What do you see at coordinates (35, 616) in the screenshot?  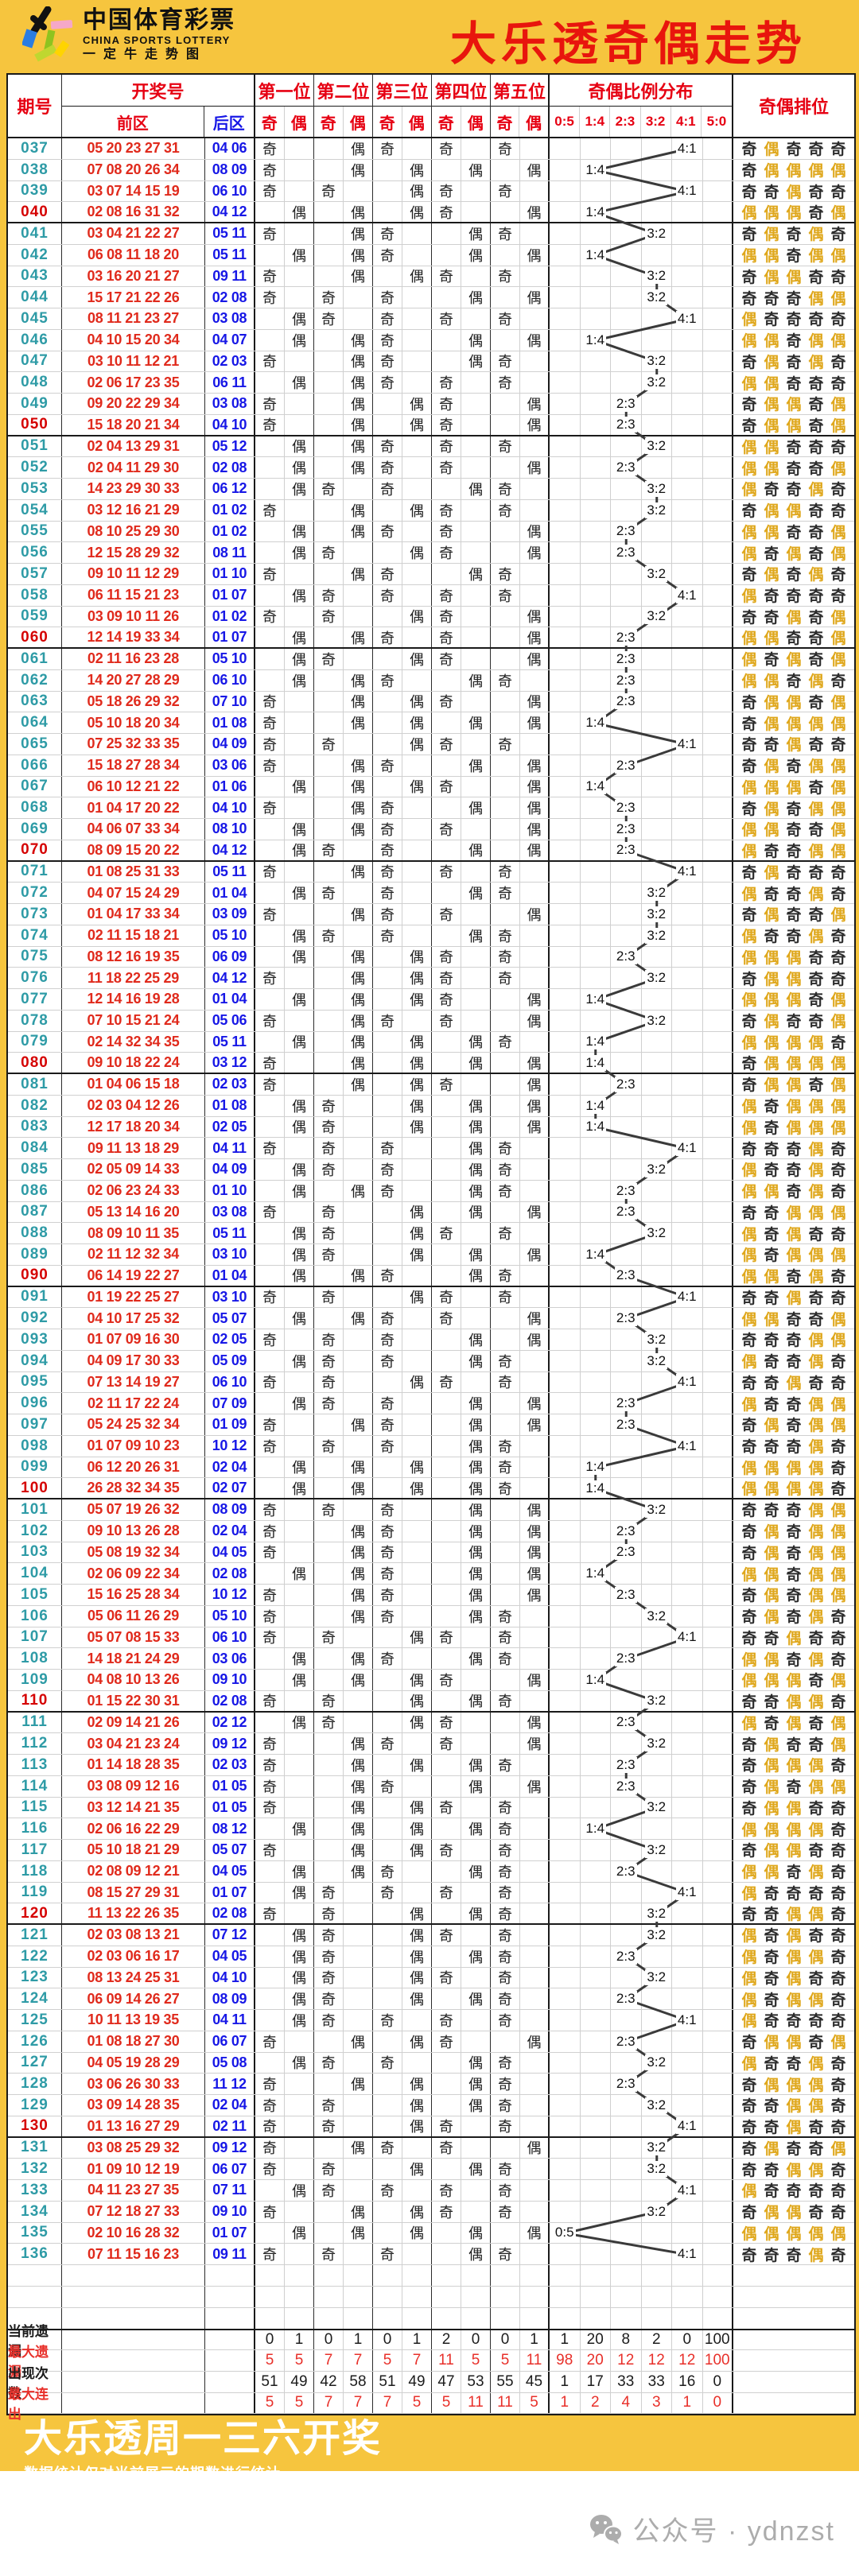 I see `period-number: 059` at bounding box center [35, 616].